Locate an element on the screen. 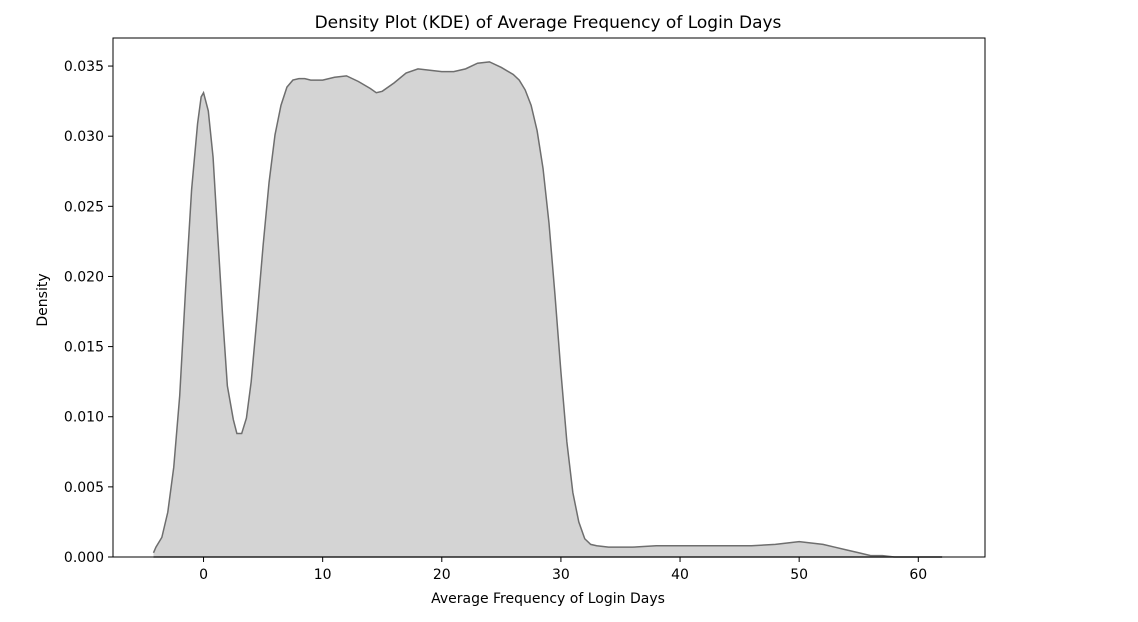 Image resolution: width=1138 pixels, height=622 pixels. x-axis-label: Average Frequency of Login Days is located at coordinates (548, 599).